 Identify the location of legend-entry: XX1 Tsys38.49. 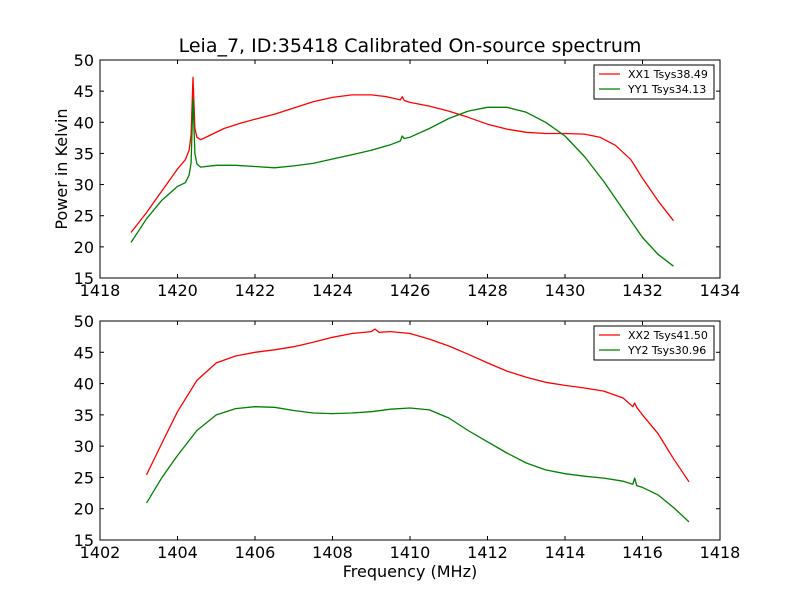
(668, 74).